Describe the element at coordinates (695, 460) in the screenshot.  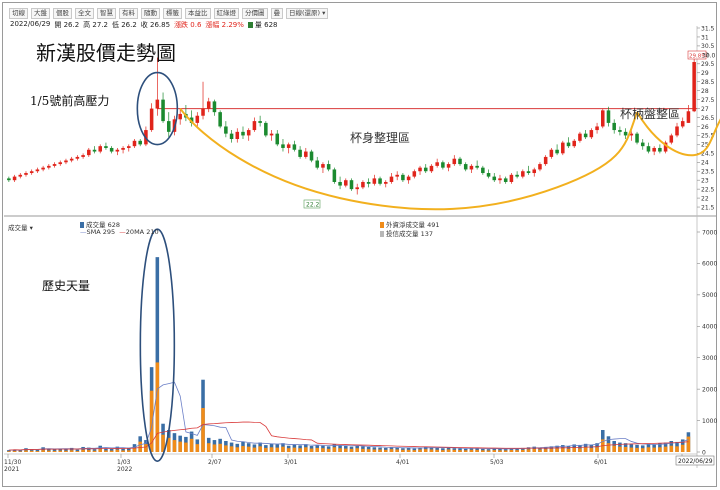
I see `date-tag-box` at that location.